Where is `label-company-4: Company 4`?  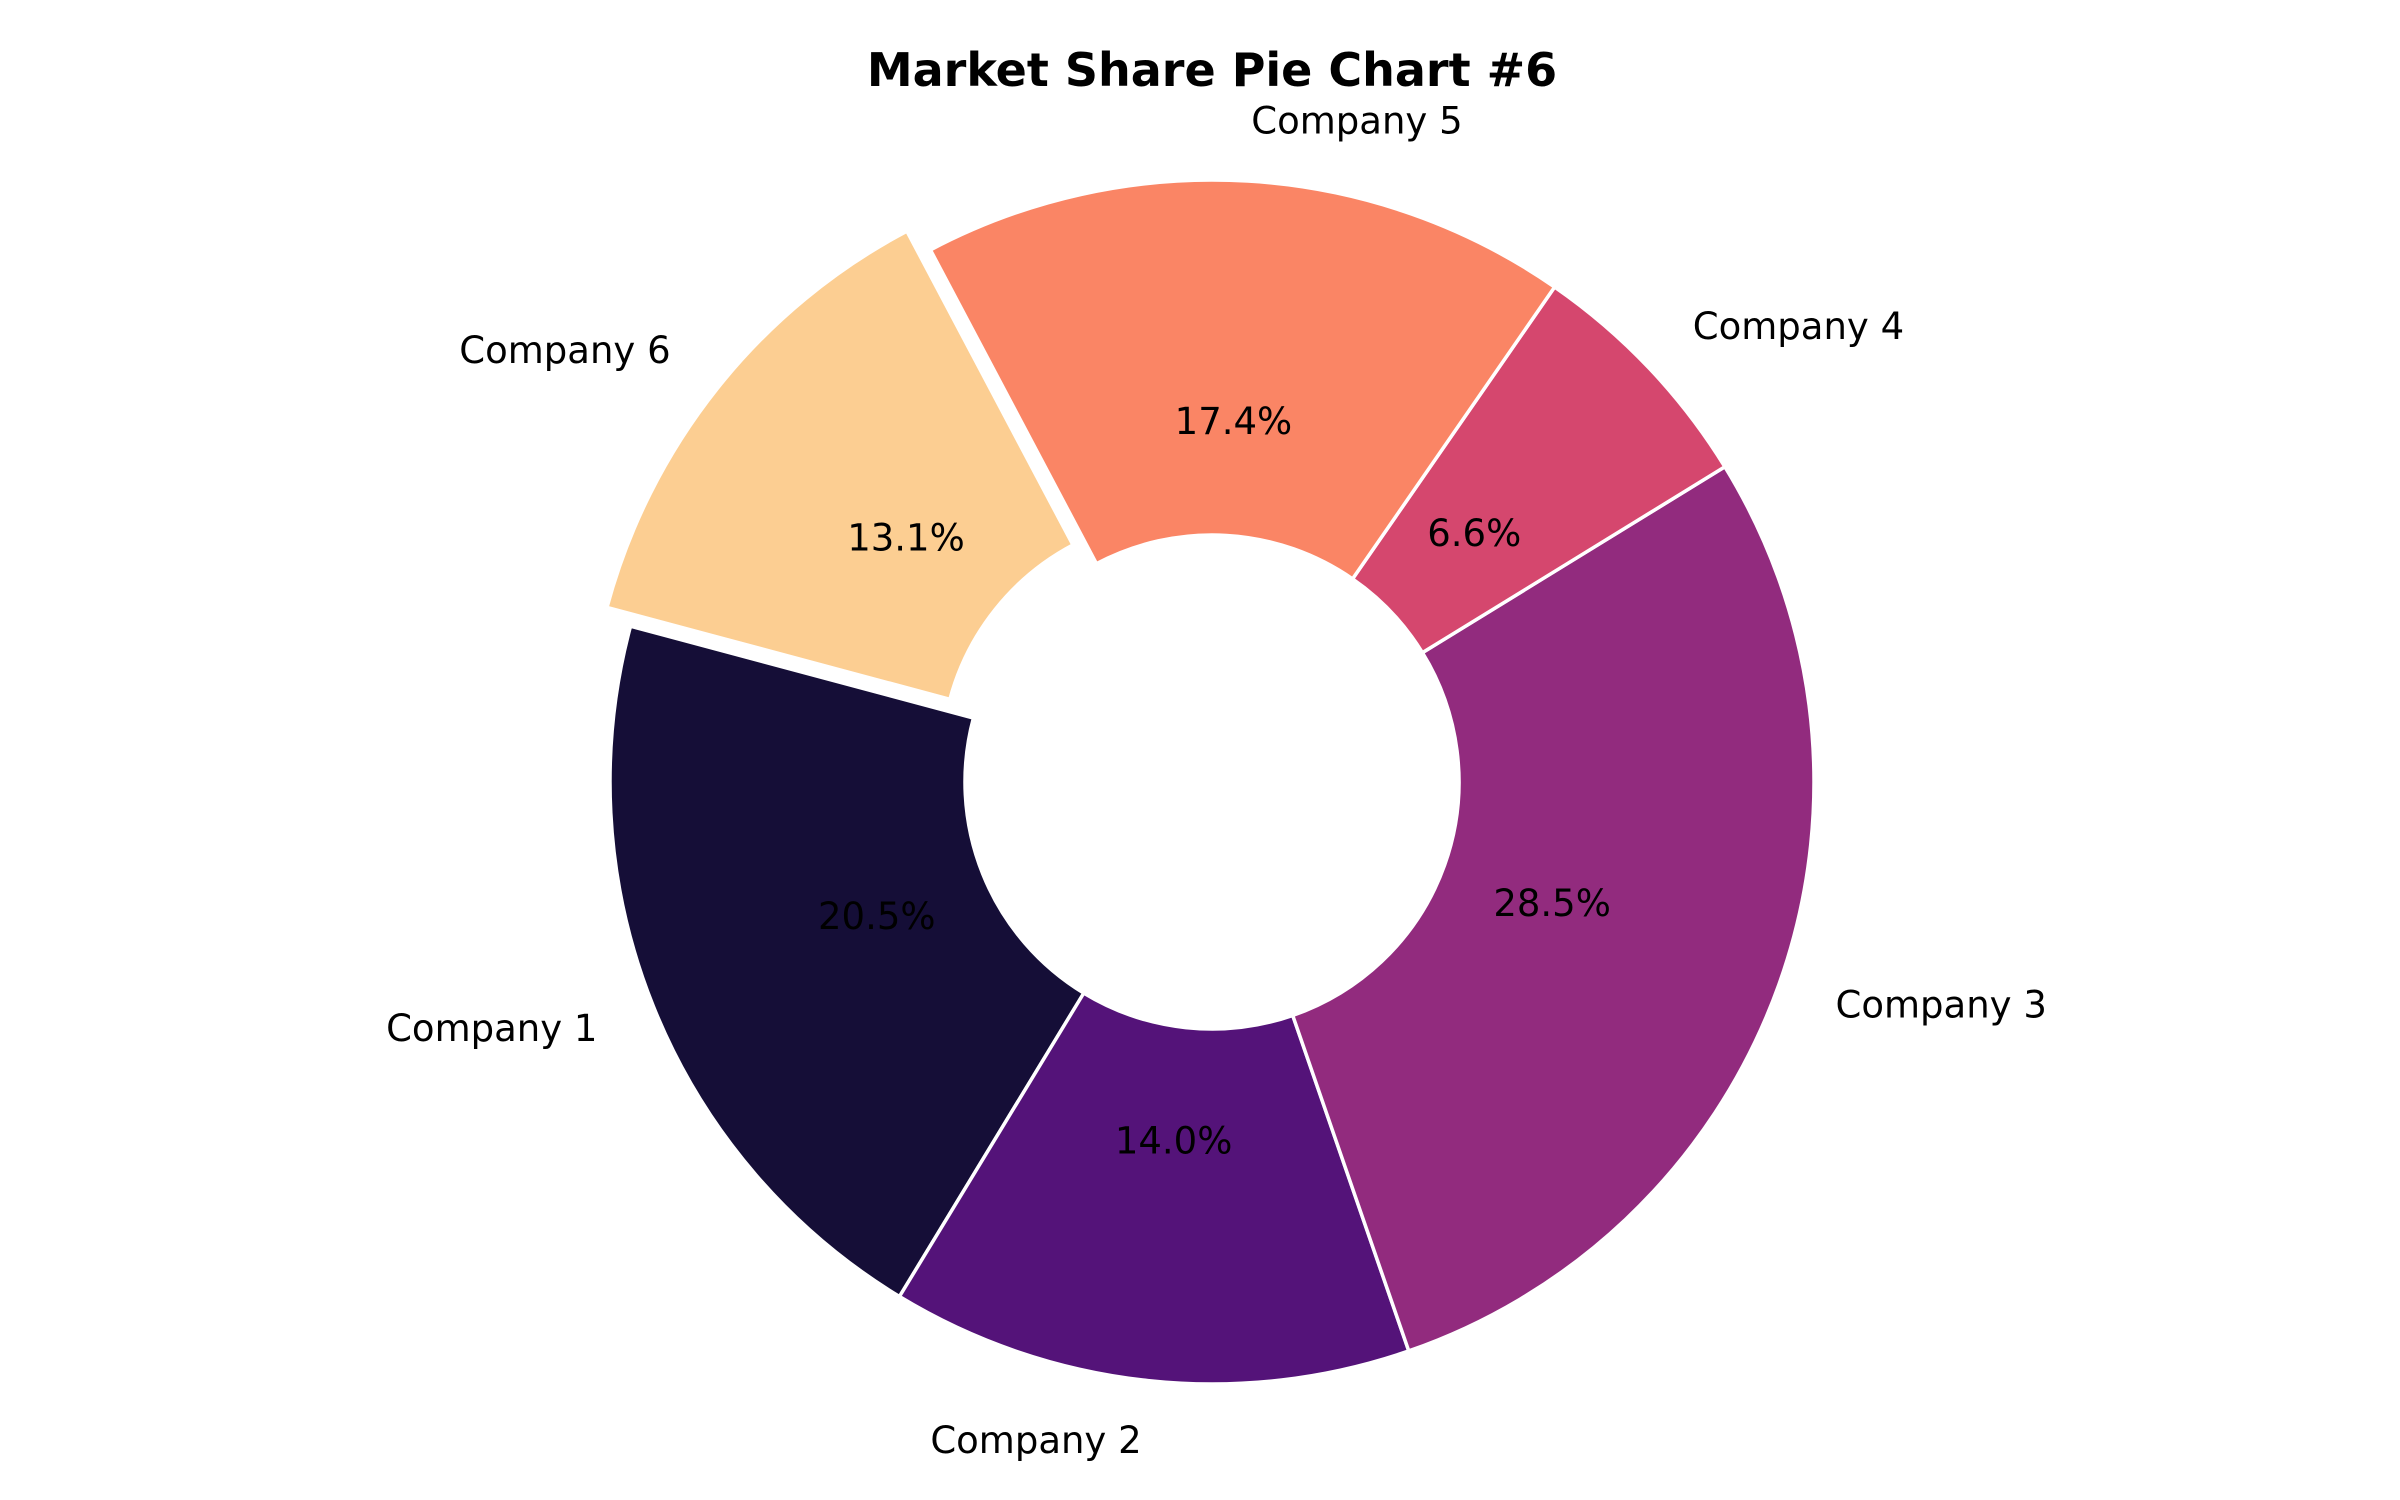 label-company-4: Company 4 is located at coordinates (1798, 326).